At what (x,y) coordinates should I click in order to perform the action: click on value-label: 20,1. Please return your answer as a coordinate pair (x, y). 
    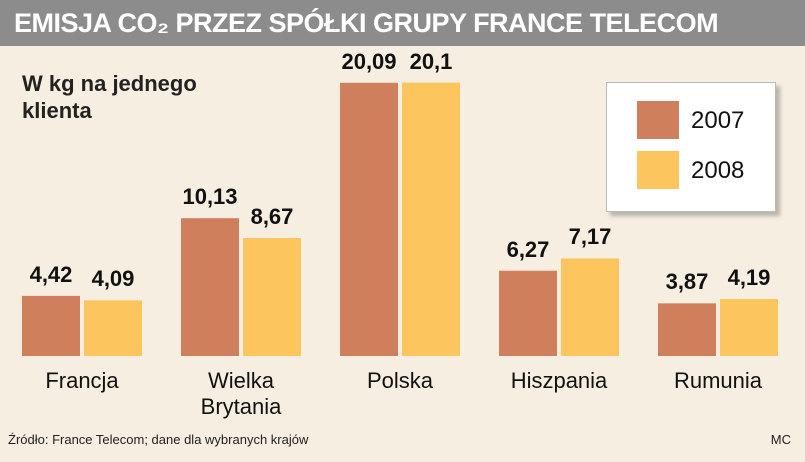
    Looking at the image, I should click on (431, 61).